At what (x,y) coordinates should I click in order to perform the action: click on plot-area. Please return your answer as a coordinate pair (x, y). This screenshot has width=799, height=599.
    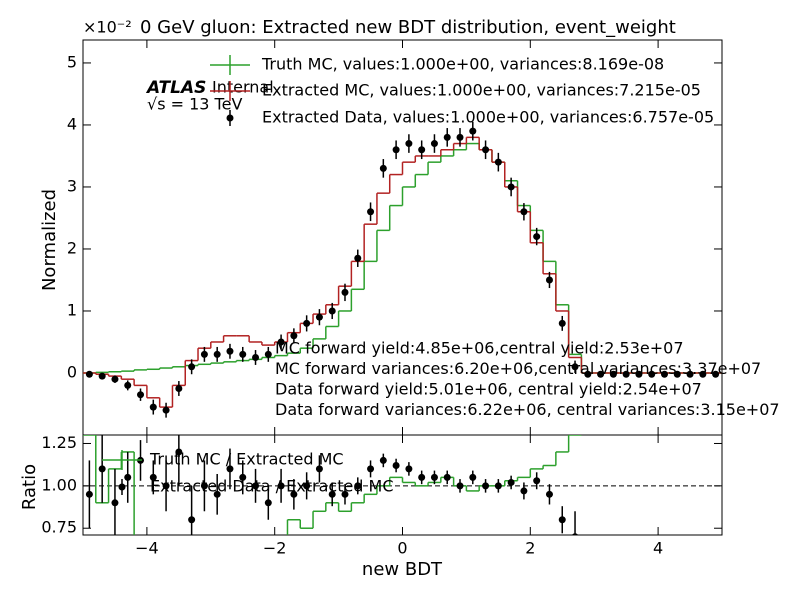
    Looking at the image, I should click on (402, 485).